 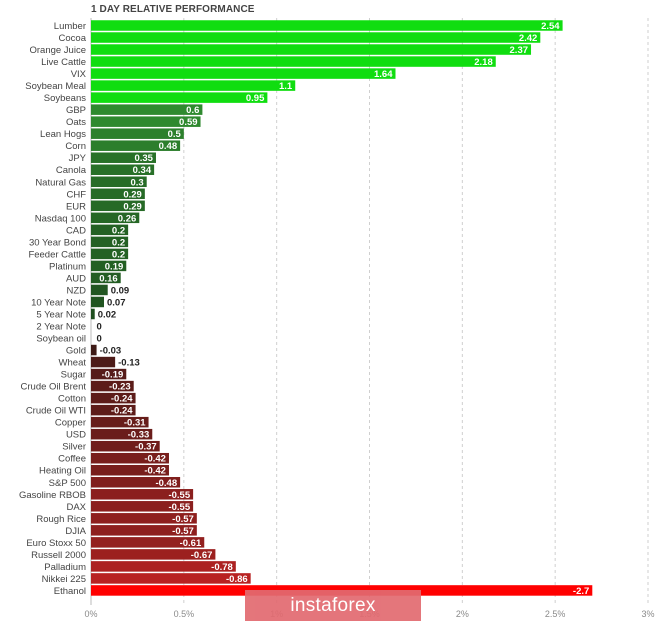 I want to click on value-label: 0.3, so click(x=136, y=182).